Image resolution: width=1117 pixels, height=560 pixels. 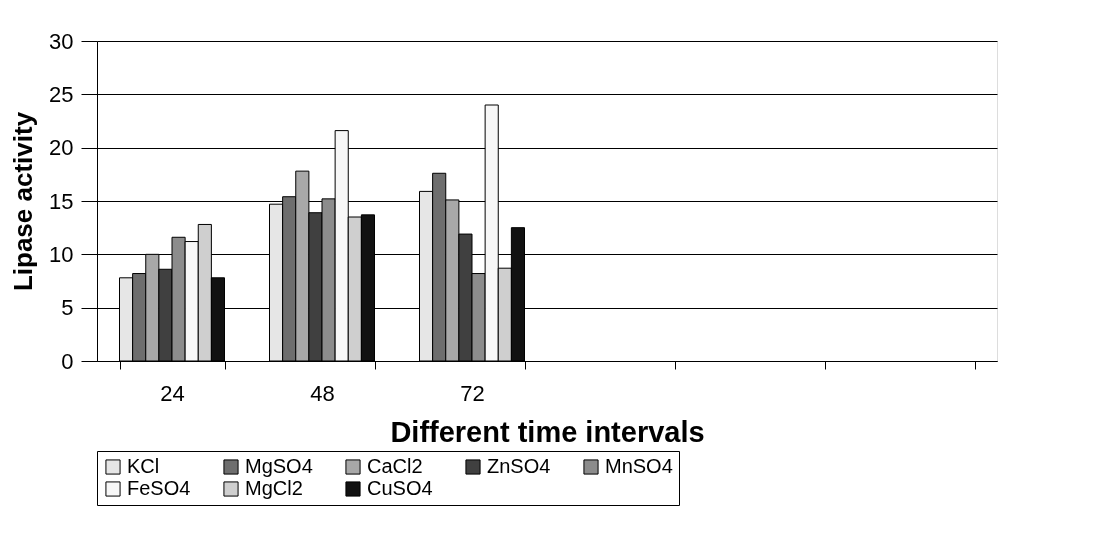 What do you see at coordinates (472, 393) in the screenshot?
I see `x-tick-label: 72` at bounding box center [472, 393].